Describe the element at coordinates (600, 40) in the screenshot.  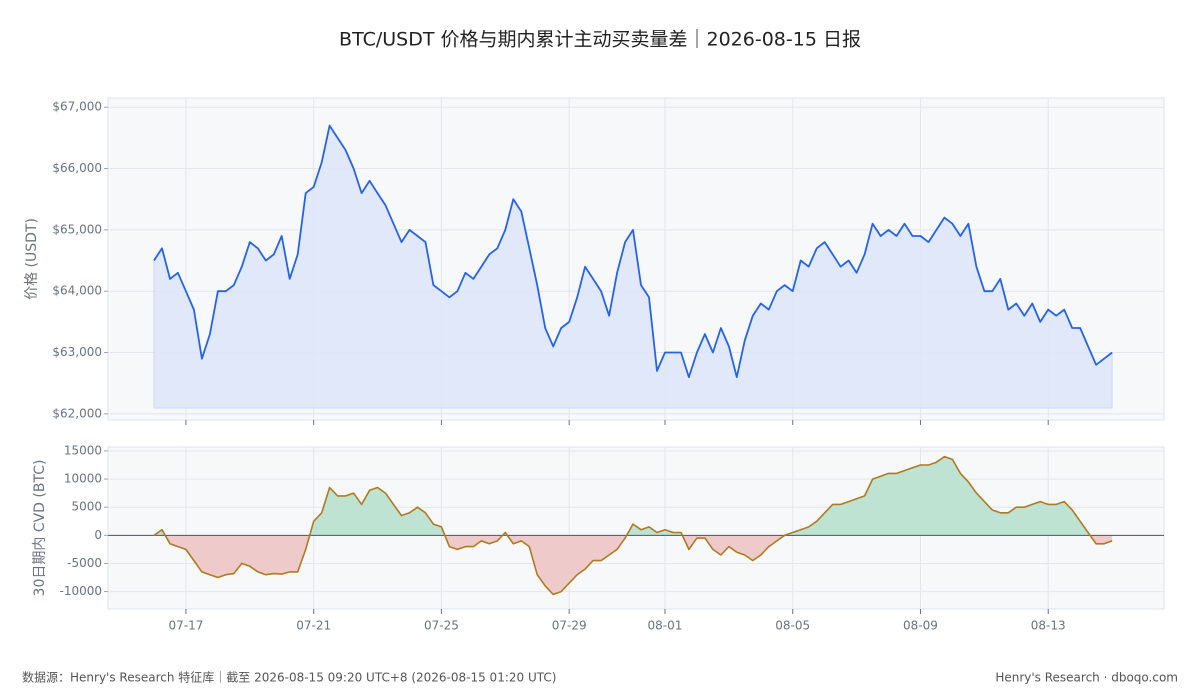
I see `chart-title: BTC/USDT 价格与期内累计主动买卖量差｜2026-08-15 日报` at that location.